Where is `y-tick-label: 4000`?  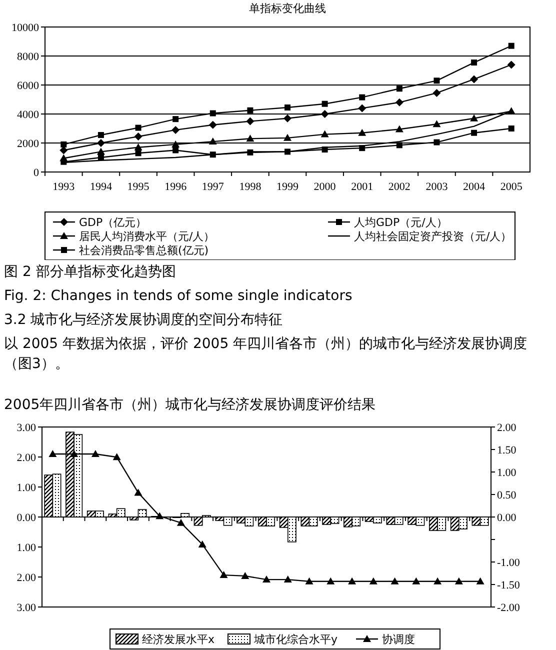 y-tick-label: 4000 is located at coordinates (28, 115).